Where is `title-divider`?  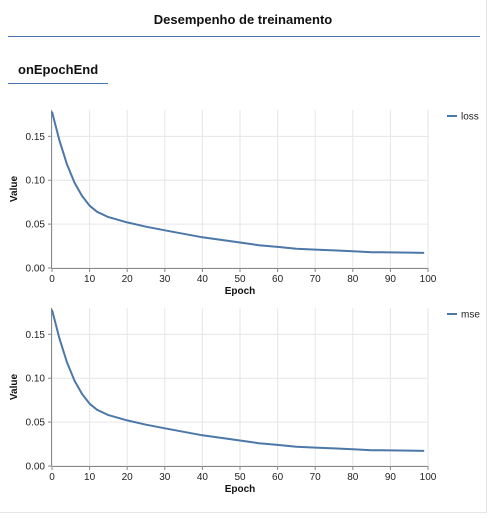 title-divider is located at coordinates (244, 36).